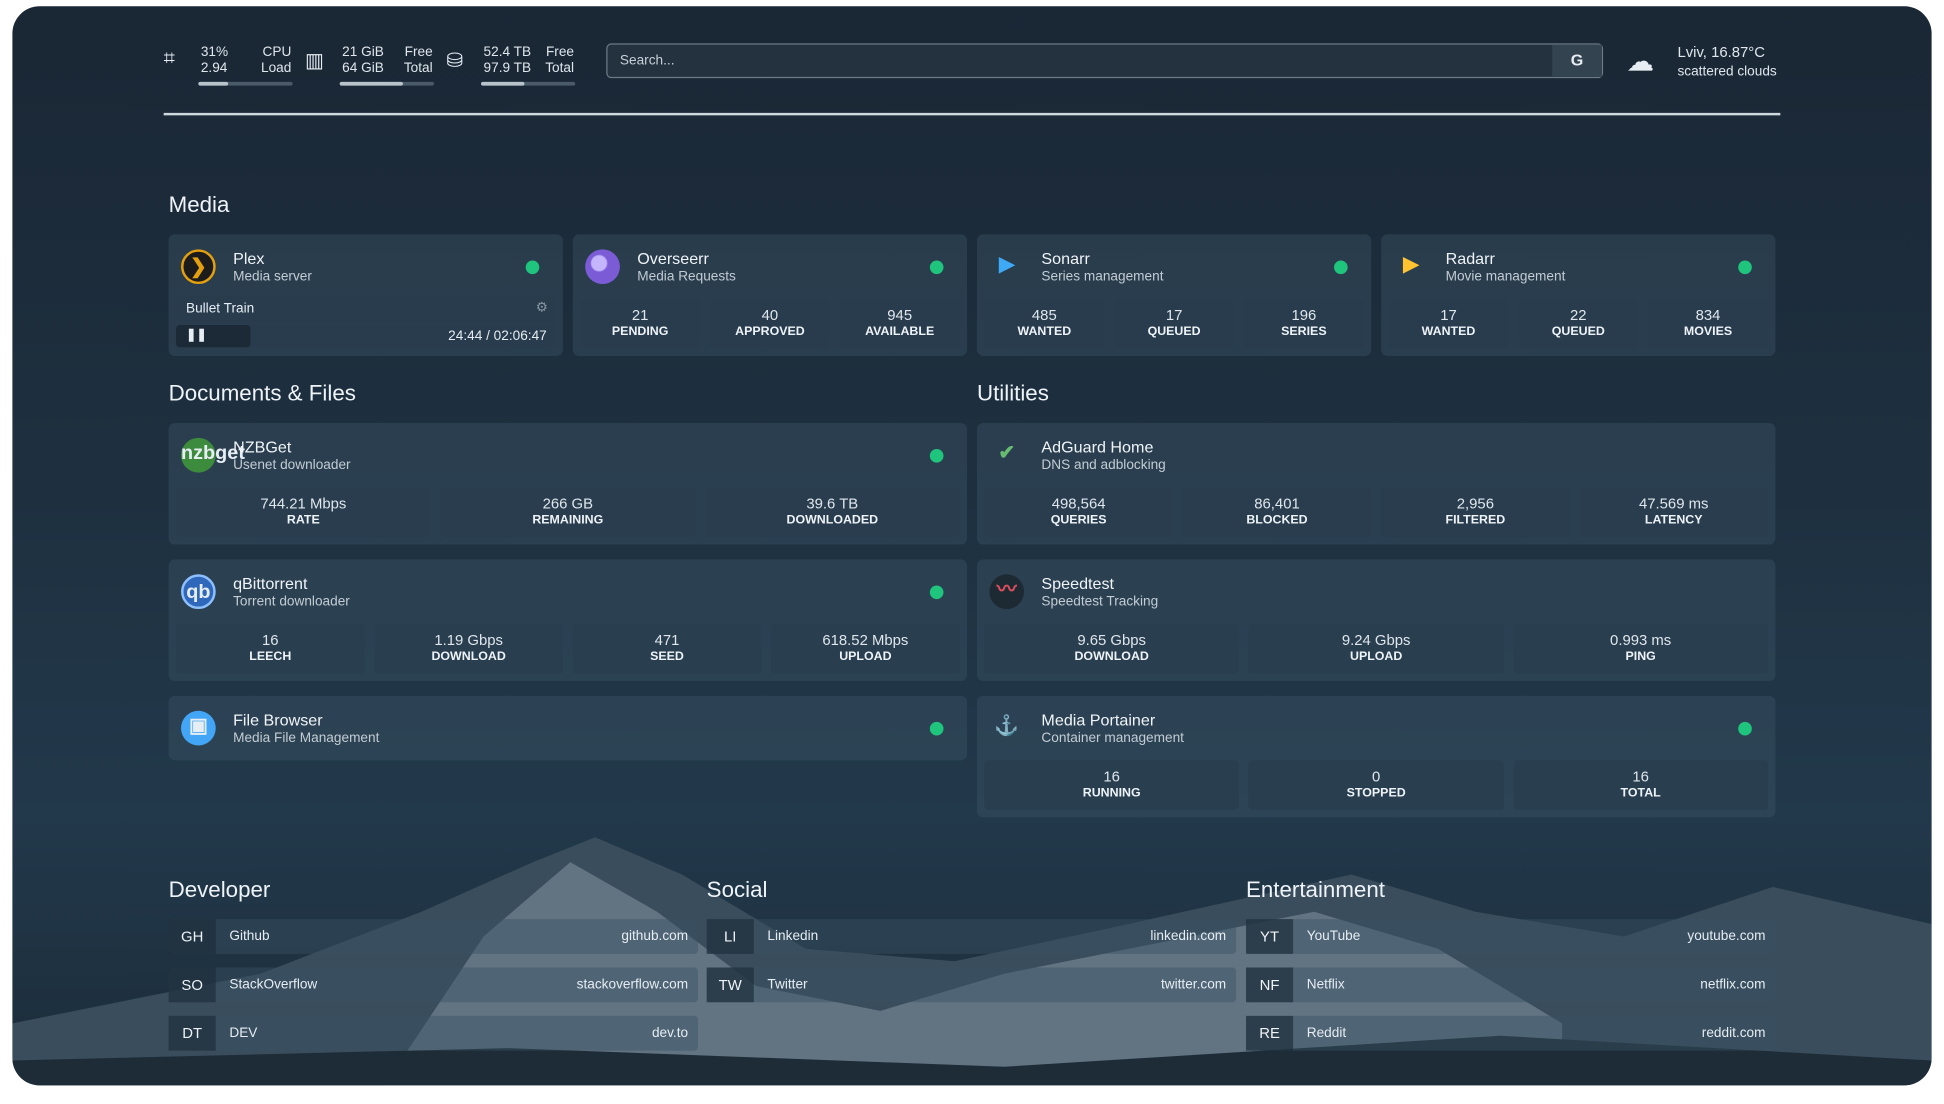 The image size is (1944, 1104). Describe the element at coordinates (276, 68) in the screenshot. I see `cpu-l2: Load` at that location.